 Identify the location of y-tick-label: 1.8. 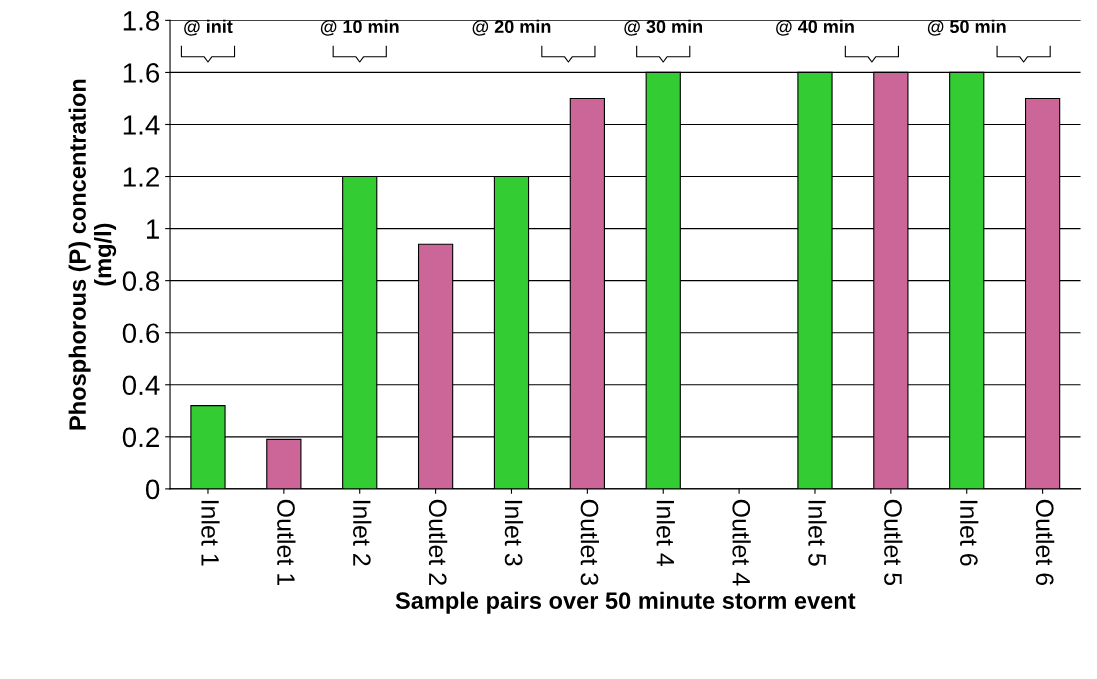
(141, 21).